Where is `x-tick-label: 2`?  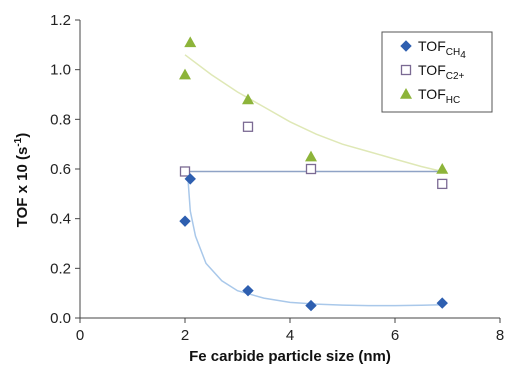
x-tick-label: 2 is located at coordinates (185, 335).